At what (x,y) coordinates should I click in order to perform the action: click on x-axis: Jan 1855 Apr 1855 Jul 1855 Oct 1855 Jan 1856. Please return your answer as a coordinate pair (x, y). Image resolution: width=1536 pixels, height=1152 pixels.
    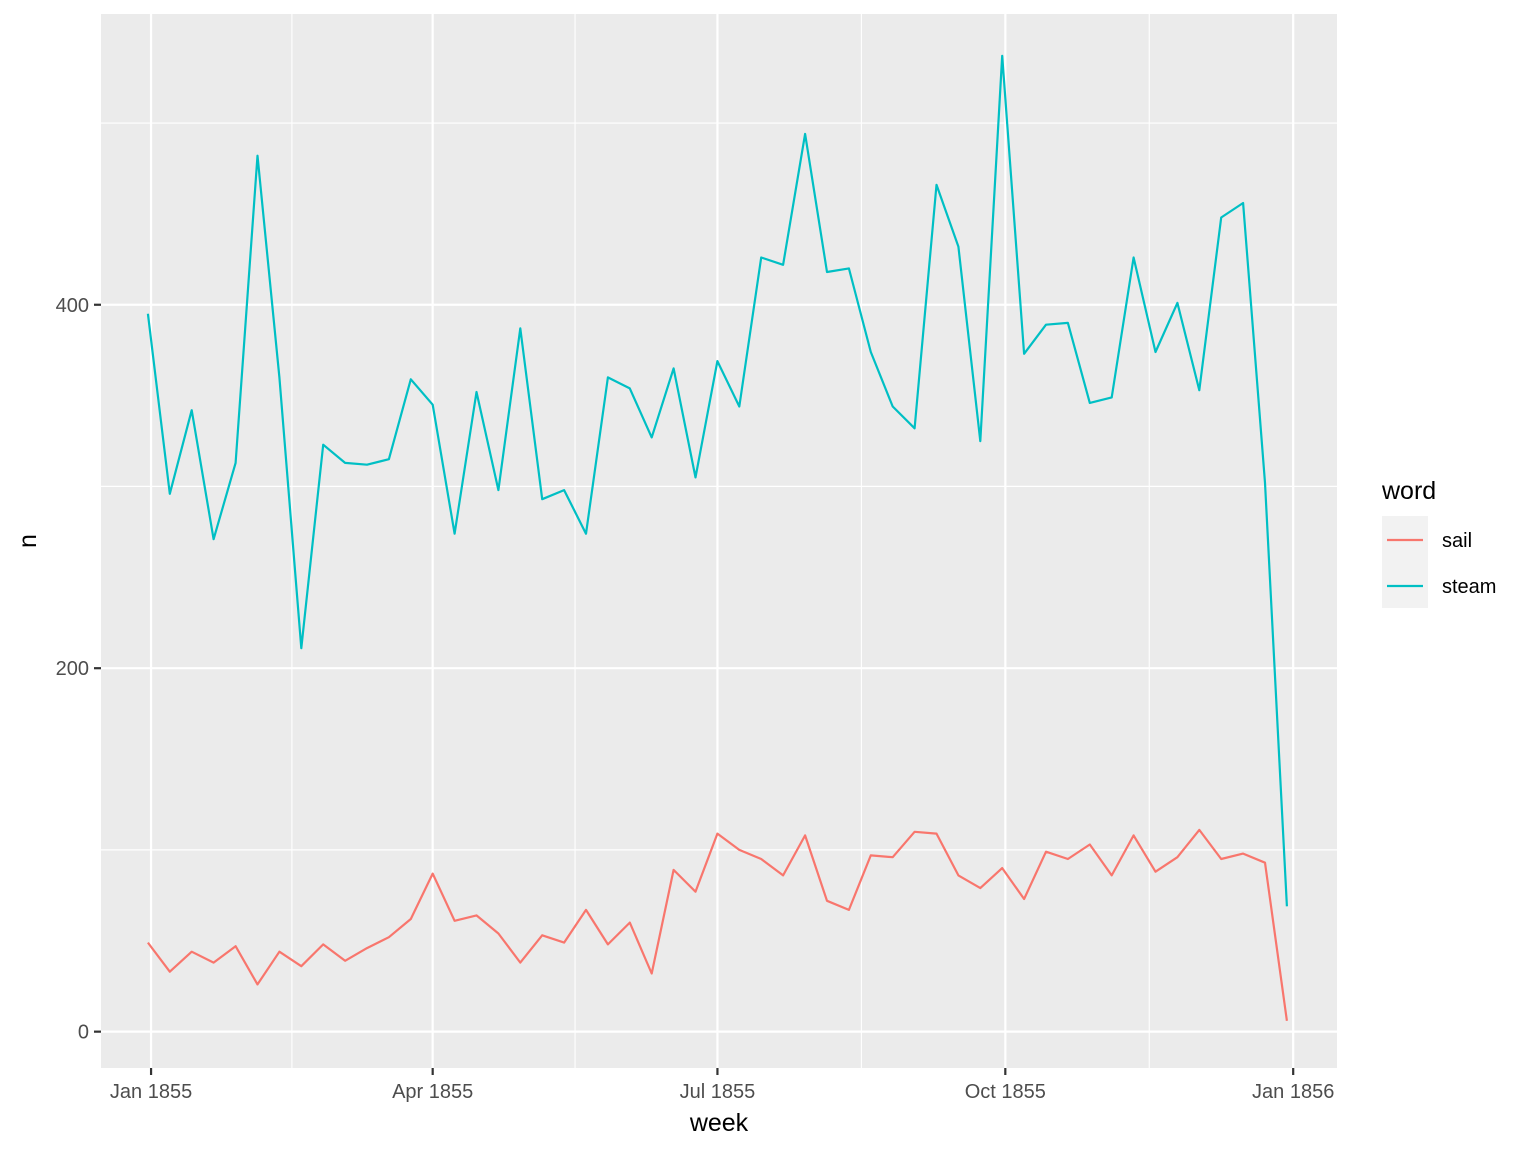
    Looking at the image, I should click on (722, 1085).